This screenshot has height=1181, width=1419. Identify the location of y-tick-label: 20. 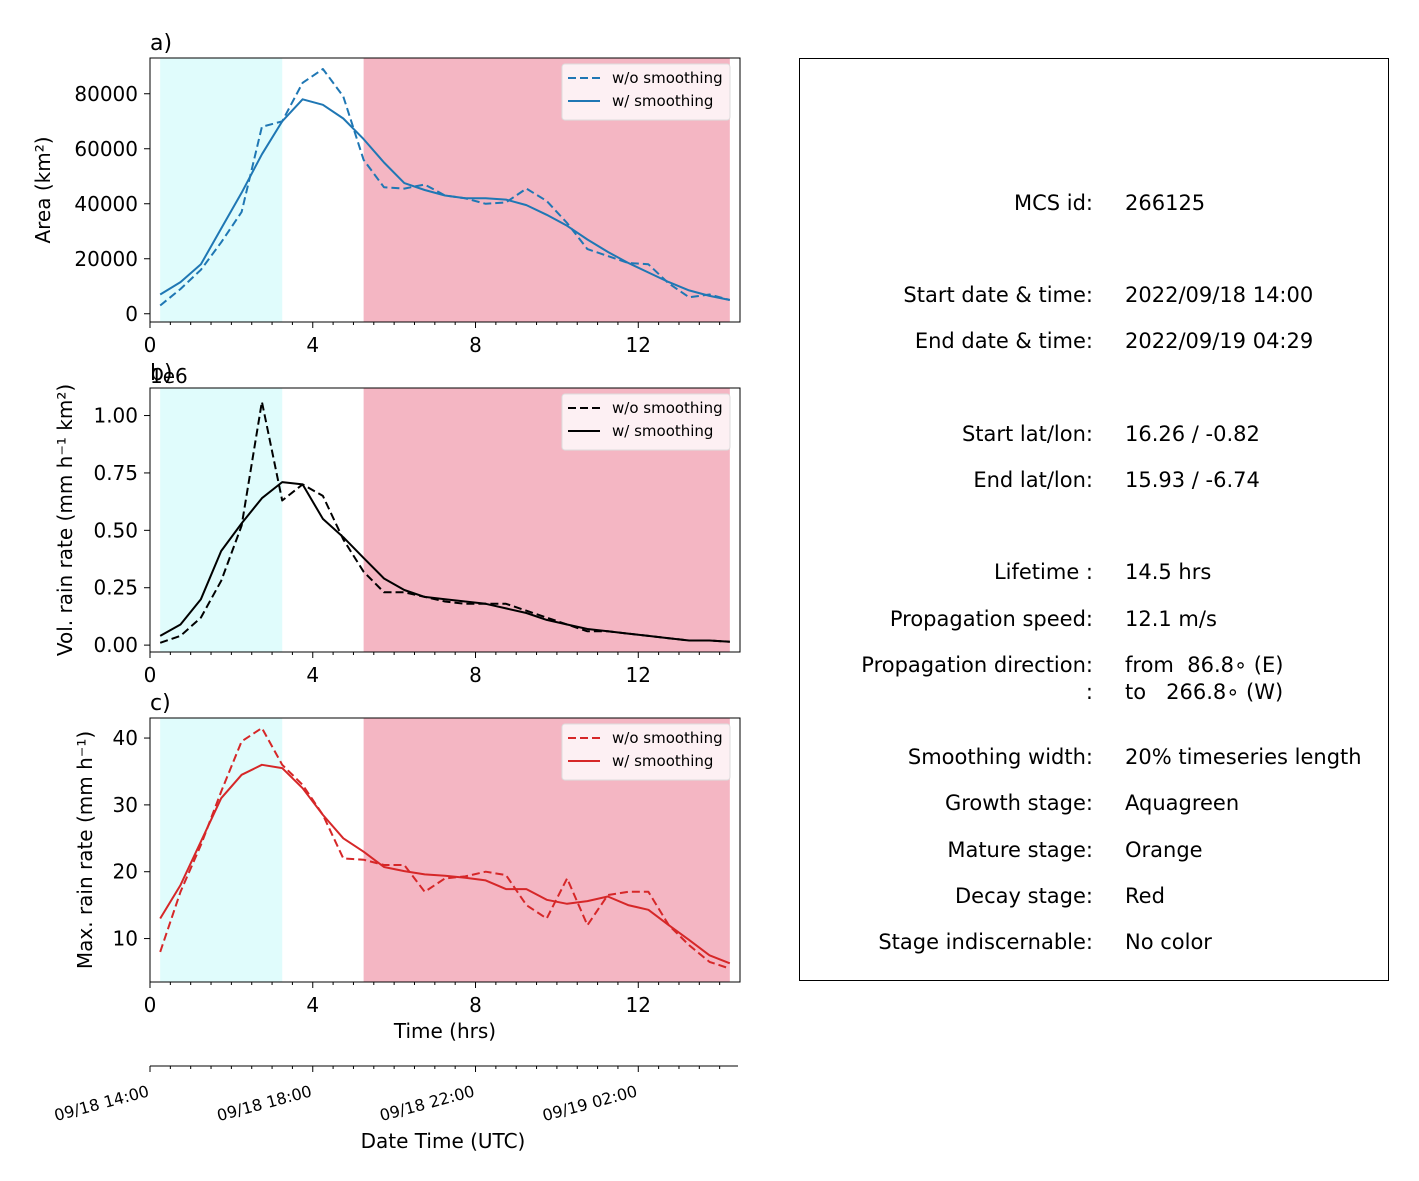
(125, 872).